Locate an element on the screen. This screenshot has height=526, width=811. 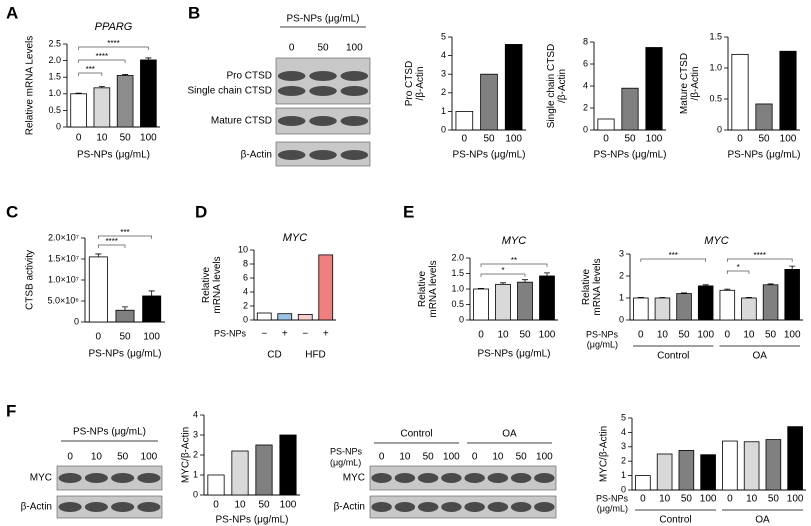
chart-title: PPARG is located at coordinates (114, 27).